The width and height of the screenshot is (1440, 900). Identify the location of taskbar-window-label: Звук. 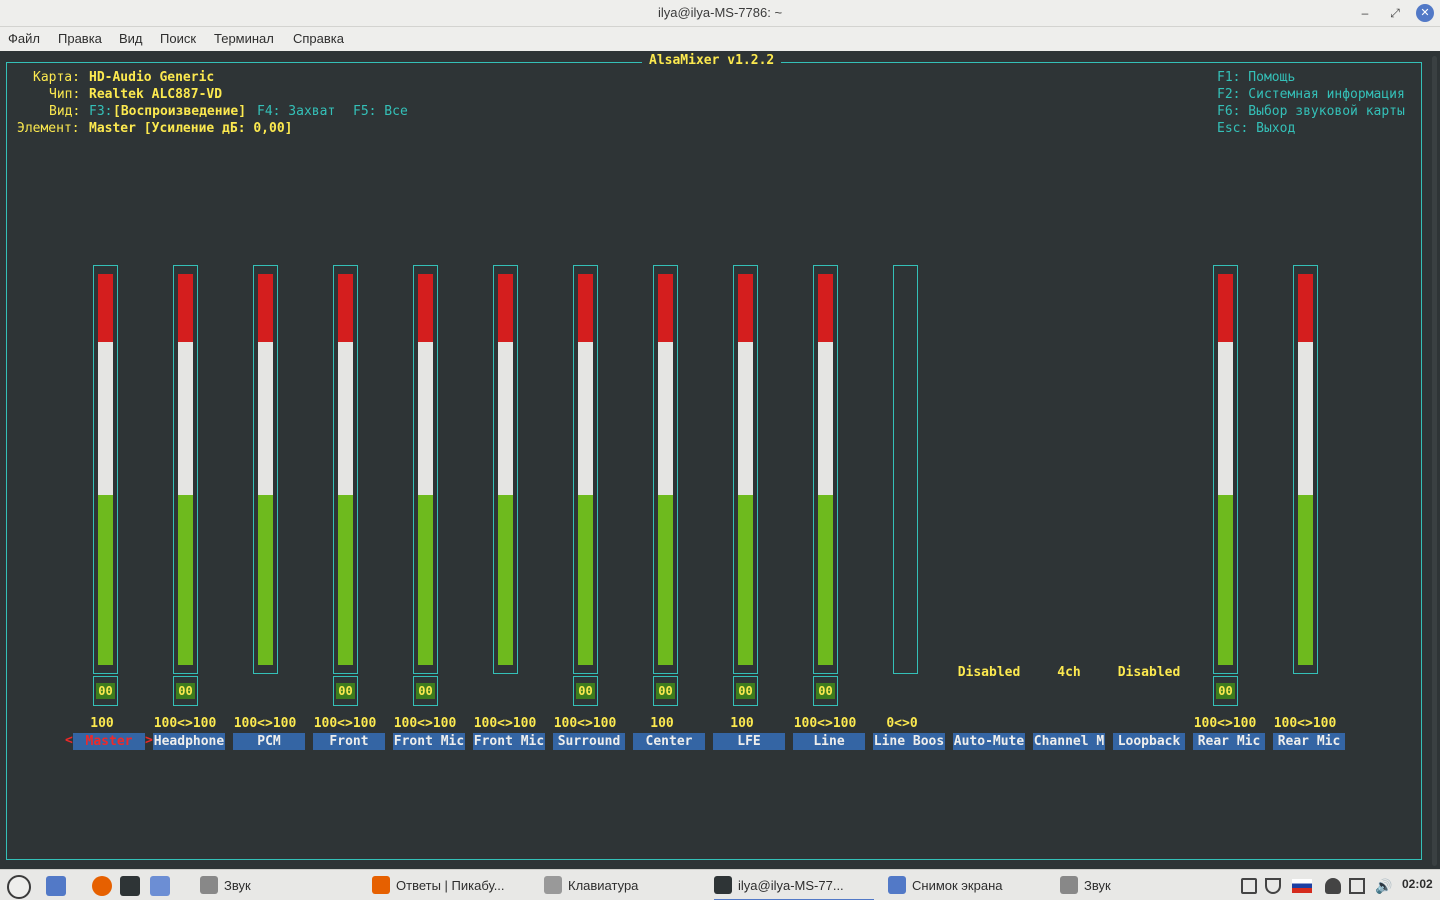
(237, 885).